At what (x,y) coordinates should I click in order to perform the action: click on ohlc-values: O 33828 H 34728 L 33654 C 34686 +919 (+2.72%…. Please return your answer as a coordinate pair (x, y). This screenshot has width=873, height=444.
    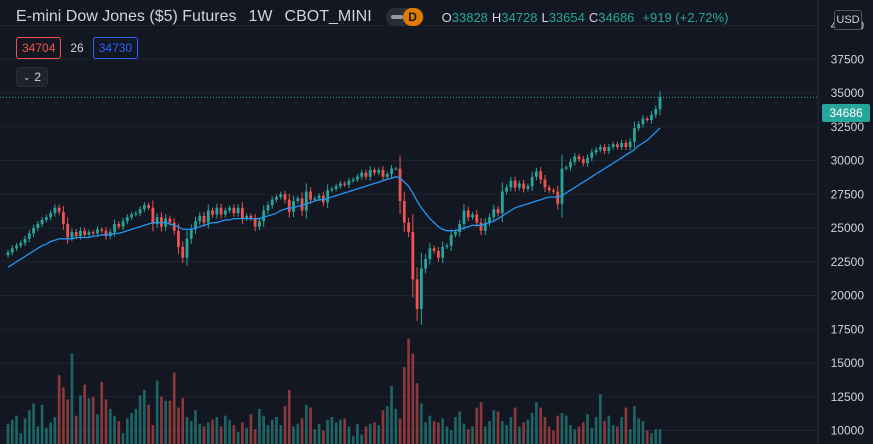
    Looking at the image, I should click on (585, 17).